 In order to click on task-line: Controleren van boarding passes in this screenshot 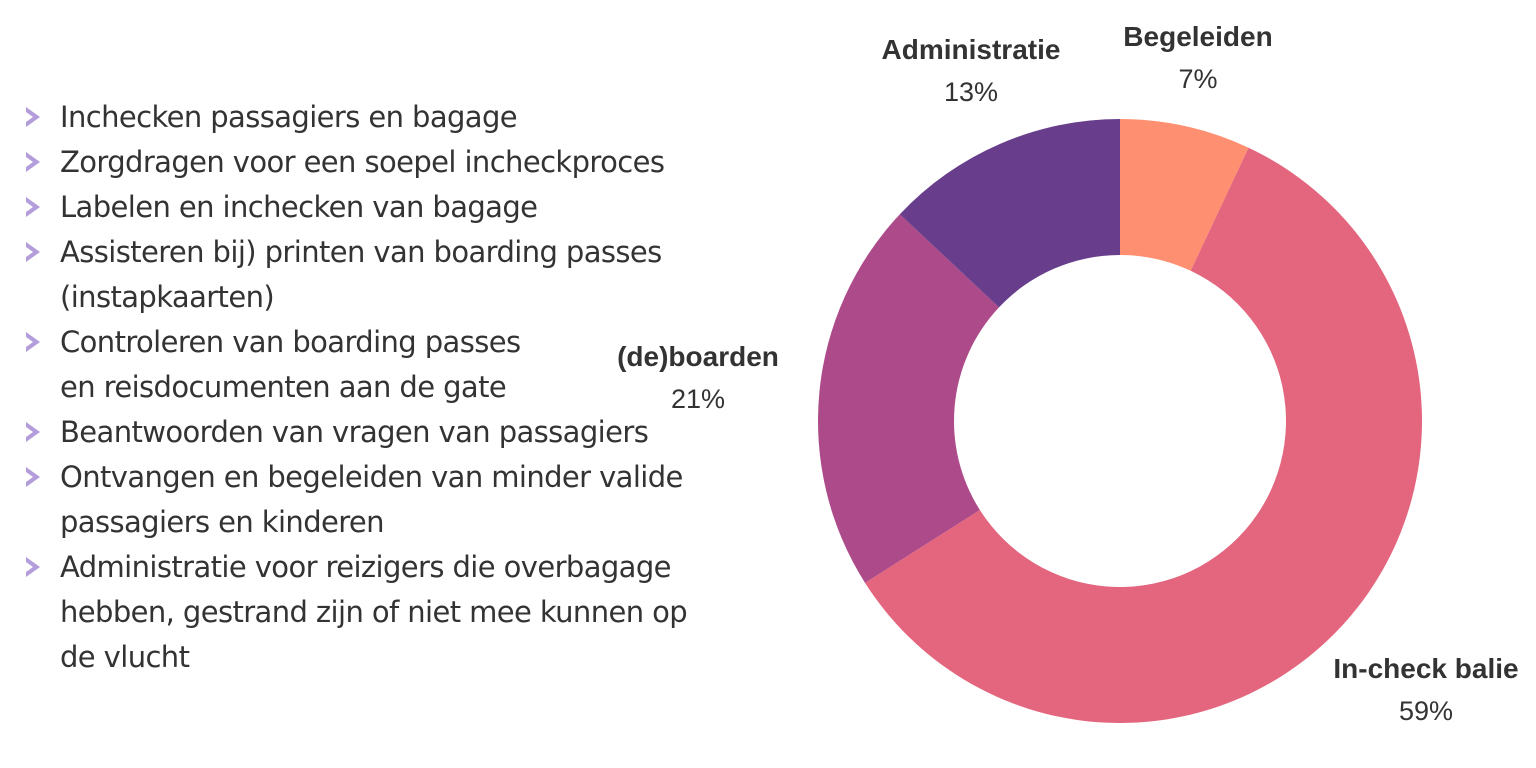, I will do `click(290, 342)`.